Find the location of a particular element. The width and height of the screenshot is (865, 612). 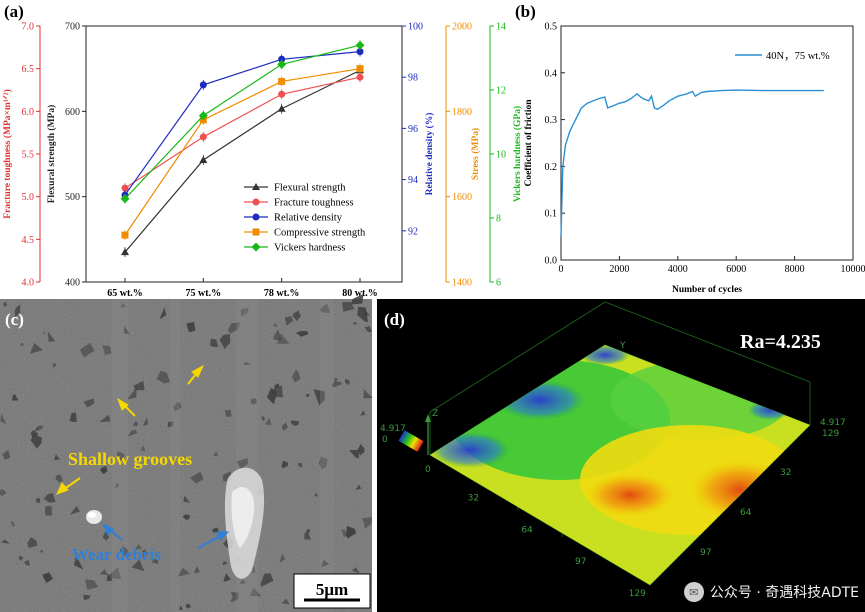

axis-tick-label-toughness: 5.0 is located at coordinates (28, 197).